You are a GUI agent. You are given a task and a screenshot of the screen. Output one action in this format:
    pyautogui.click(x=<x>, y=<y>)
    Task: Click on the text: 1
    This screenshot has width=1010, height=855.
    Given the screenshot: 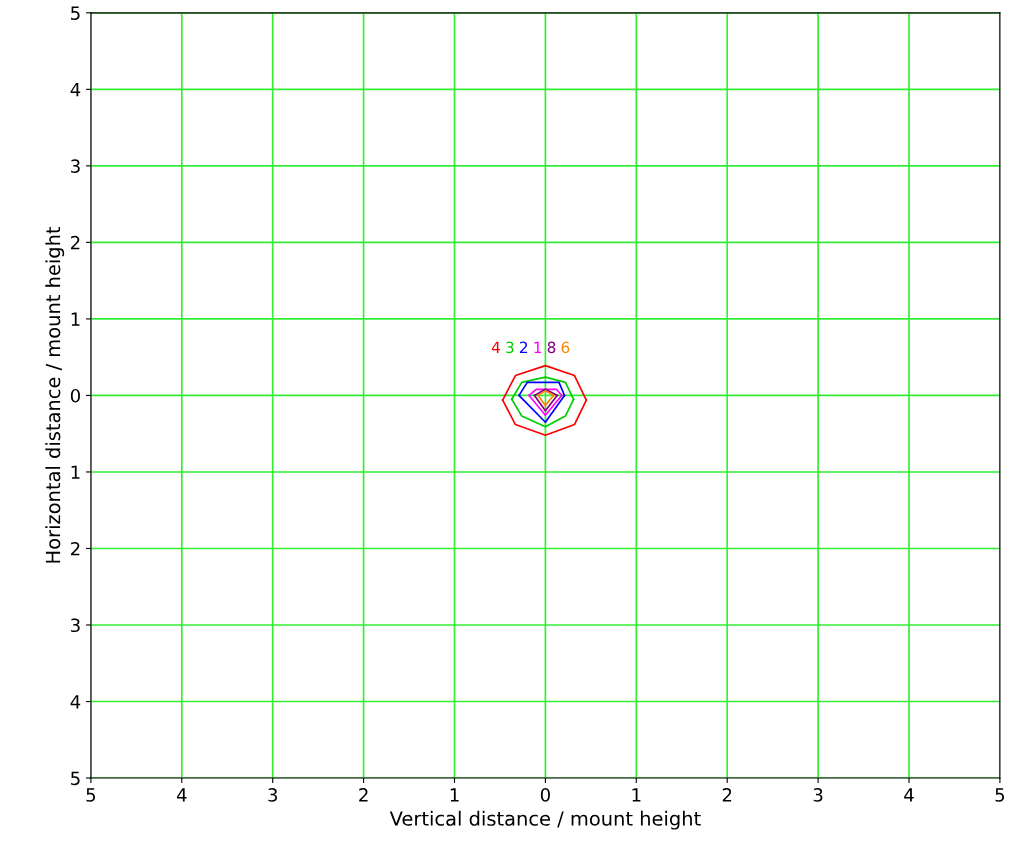 What is the action you would take?
    pyautogui.click(x=538, y=347)
    